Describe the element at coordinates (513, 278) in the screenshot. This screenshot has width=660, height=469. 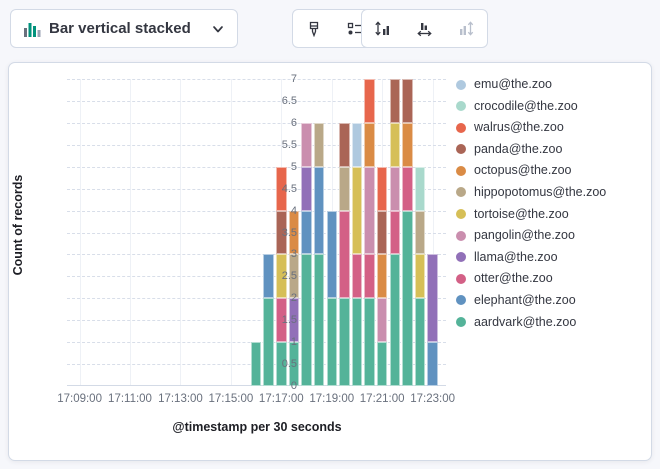
I see `legend-label: otter@the.zoo` at that location.